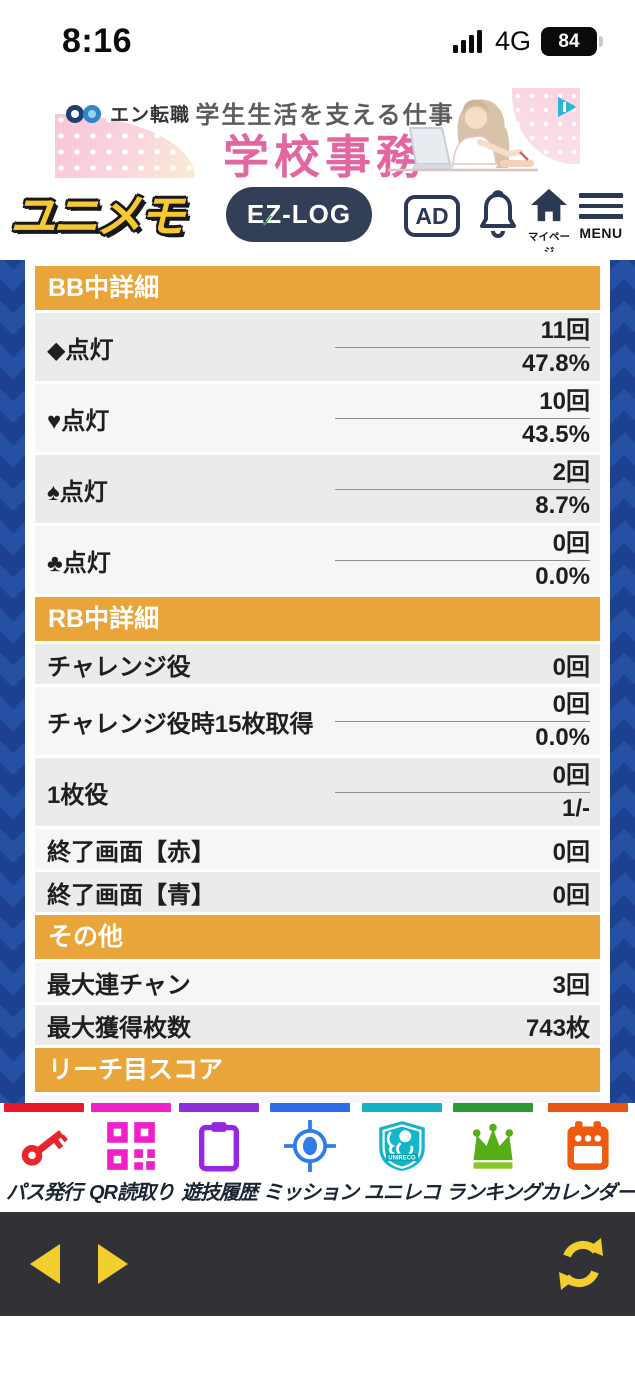 This screenshot has height=1374, width=635. I want to click on pager-control-bar, so click(317, 1264).